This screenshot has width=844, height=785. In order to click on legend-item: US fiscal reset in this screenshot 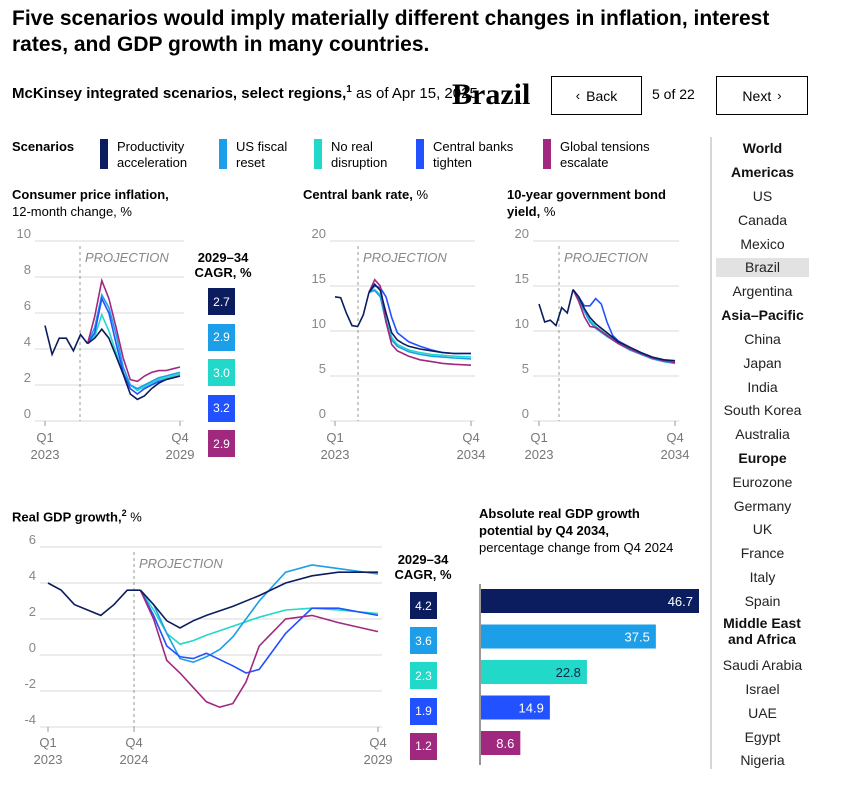, I will do `click(253, 155)`.